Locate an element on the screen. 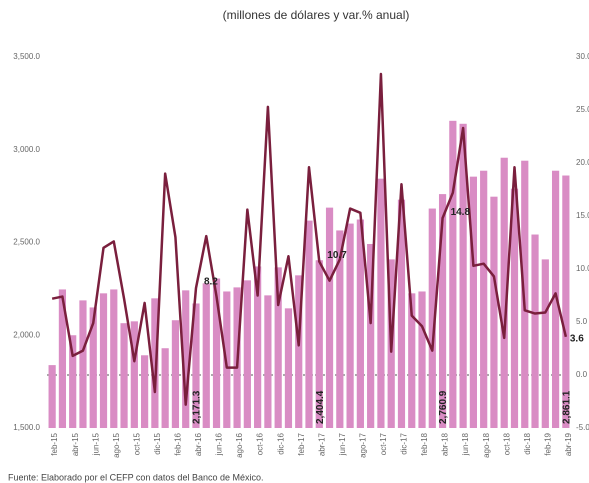  chart-title: (millones de dólares y var.% anual) is located at coordinates (316, 15).